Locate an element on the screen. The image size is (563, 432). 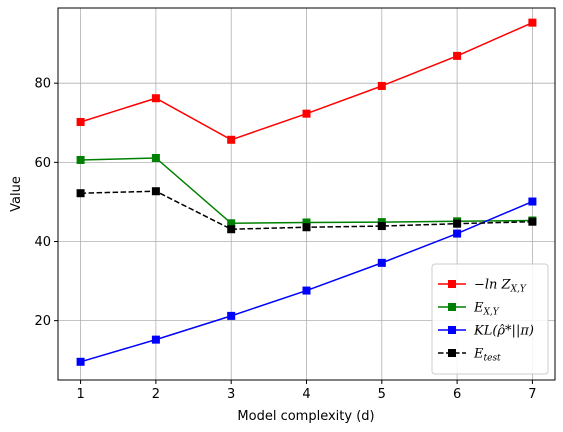
y-axis-ticks: 20 40 60 80 is located at coordinates (46, 203).